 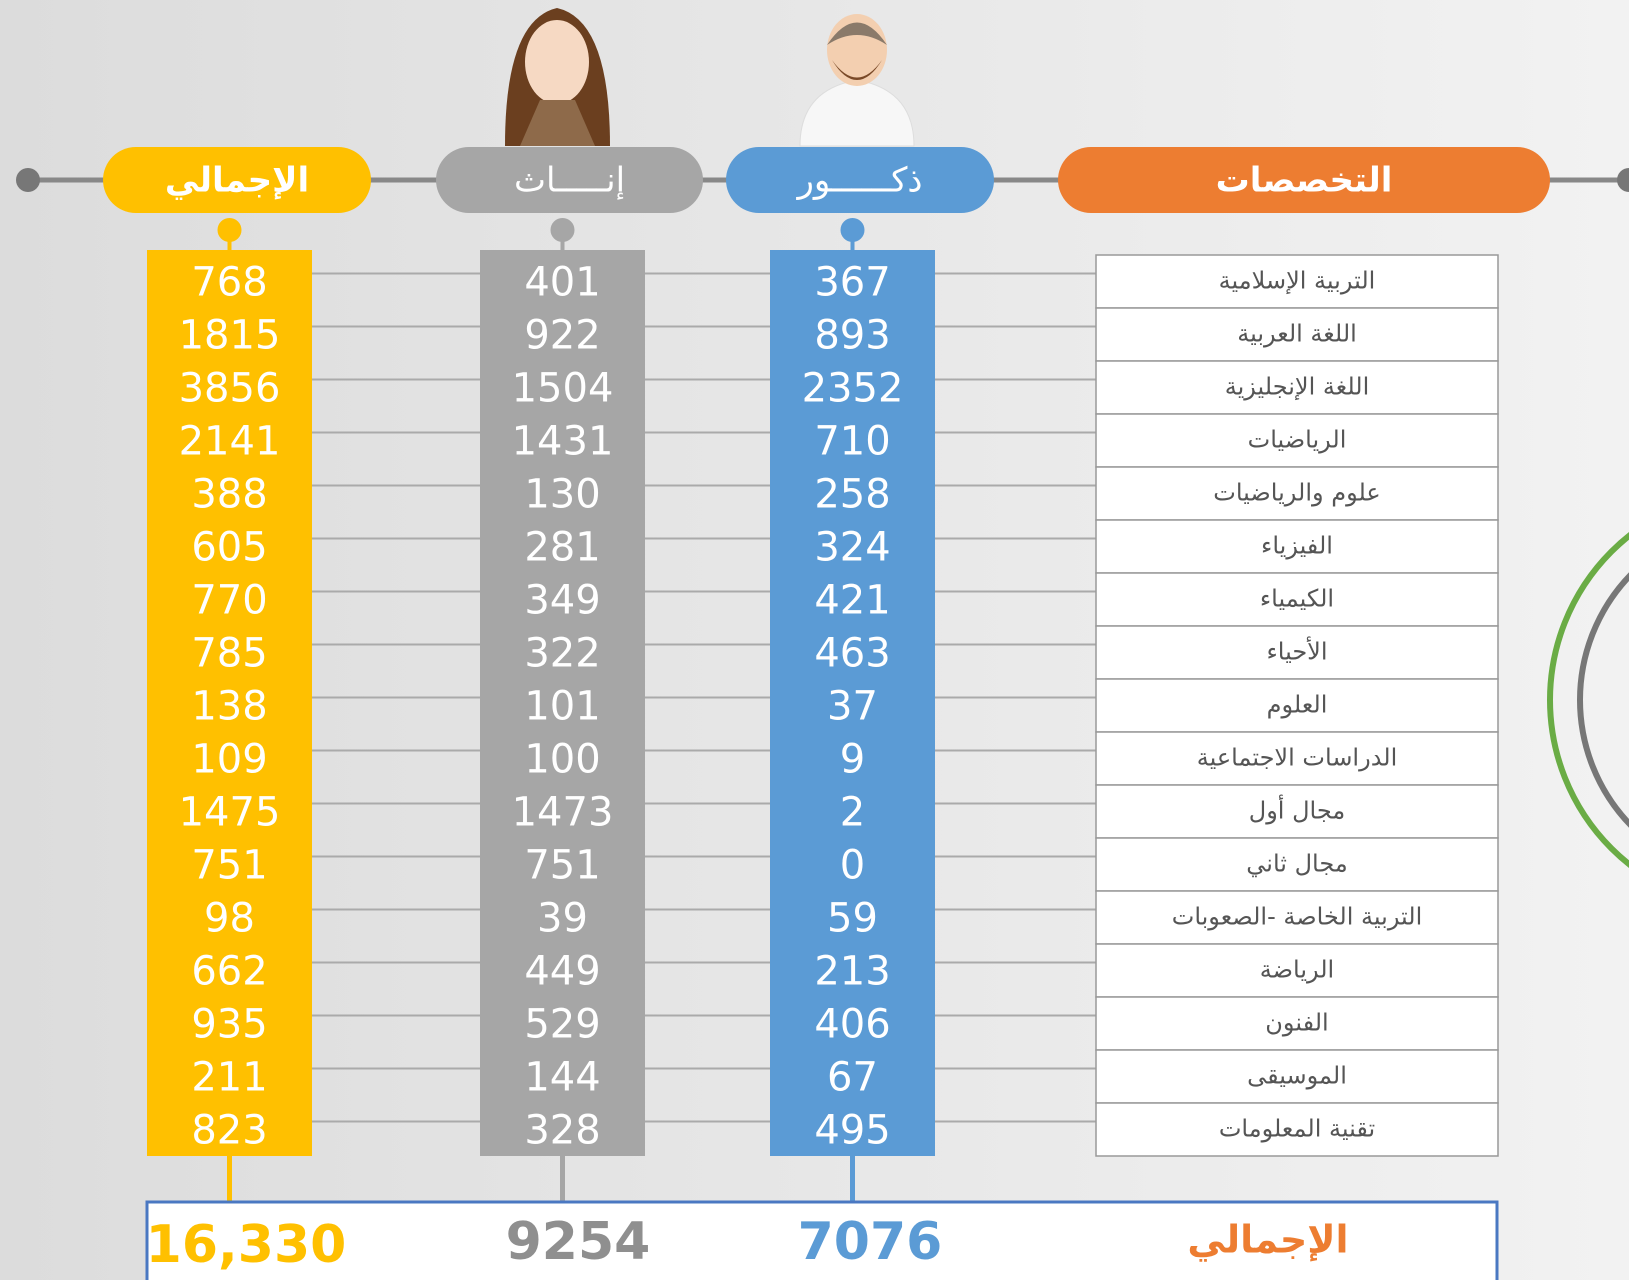 What do you see at coordinates (852, 495) in the screenshot?
I see `value: 258` at bounding box center [852, 495].